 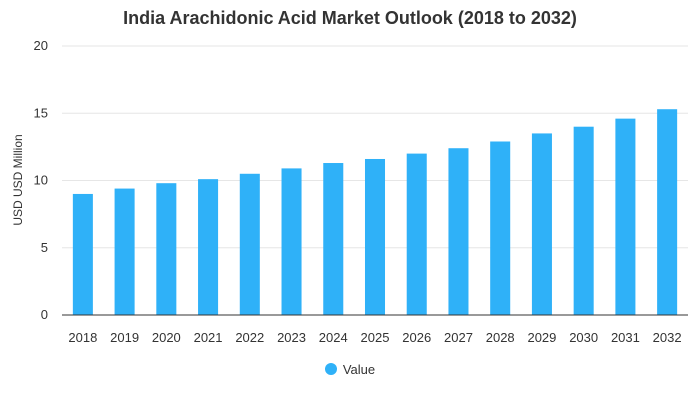 What do you see at coordinates (18, 179) in the screenshot?
I see `y-axis-title: USD USD Million` at bounding box center [18, 179].